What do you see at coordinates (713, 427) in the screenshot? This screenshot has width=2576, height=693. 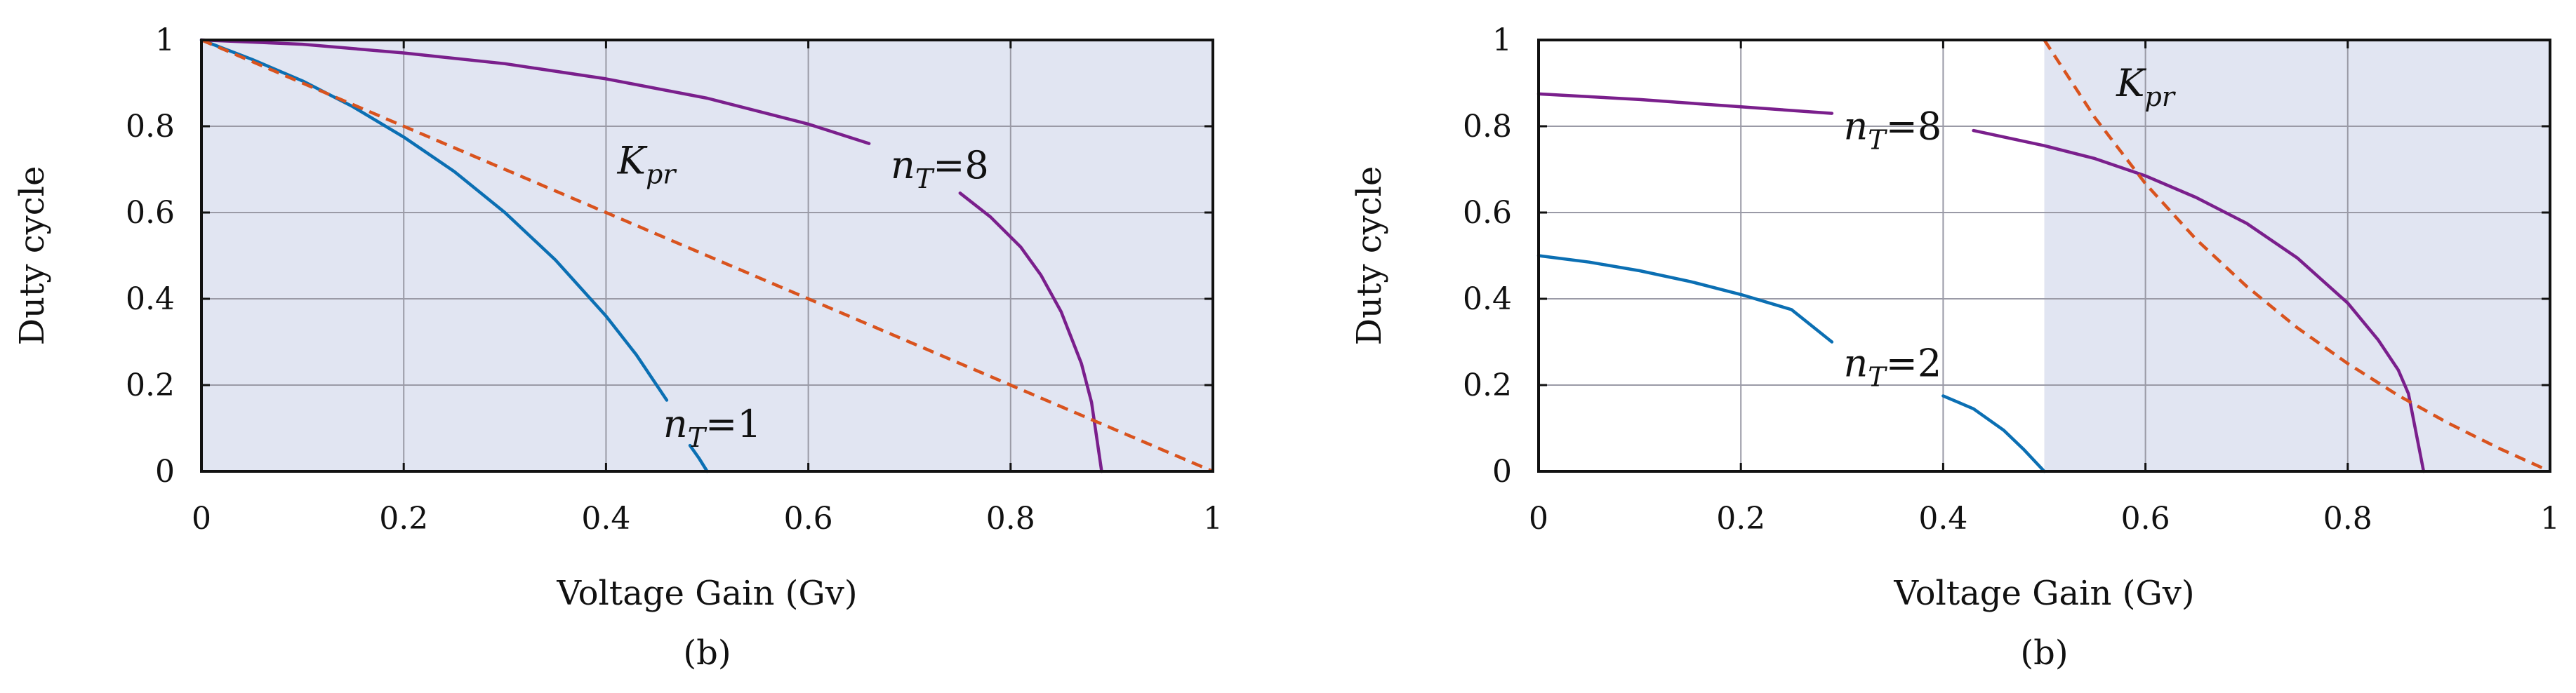 I see `curve-label-nT_low: nT=1` at bounding box center [713, 427].